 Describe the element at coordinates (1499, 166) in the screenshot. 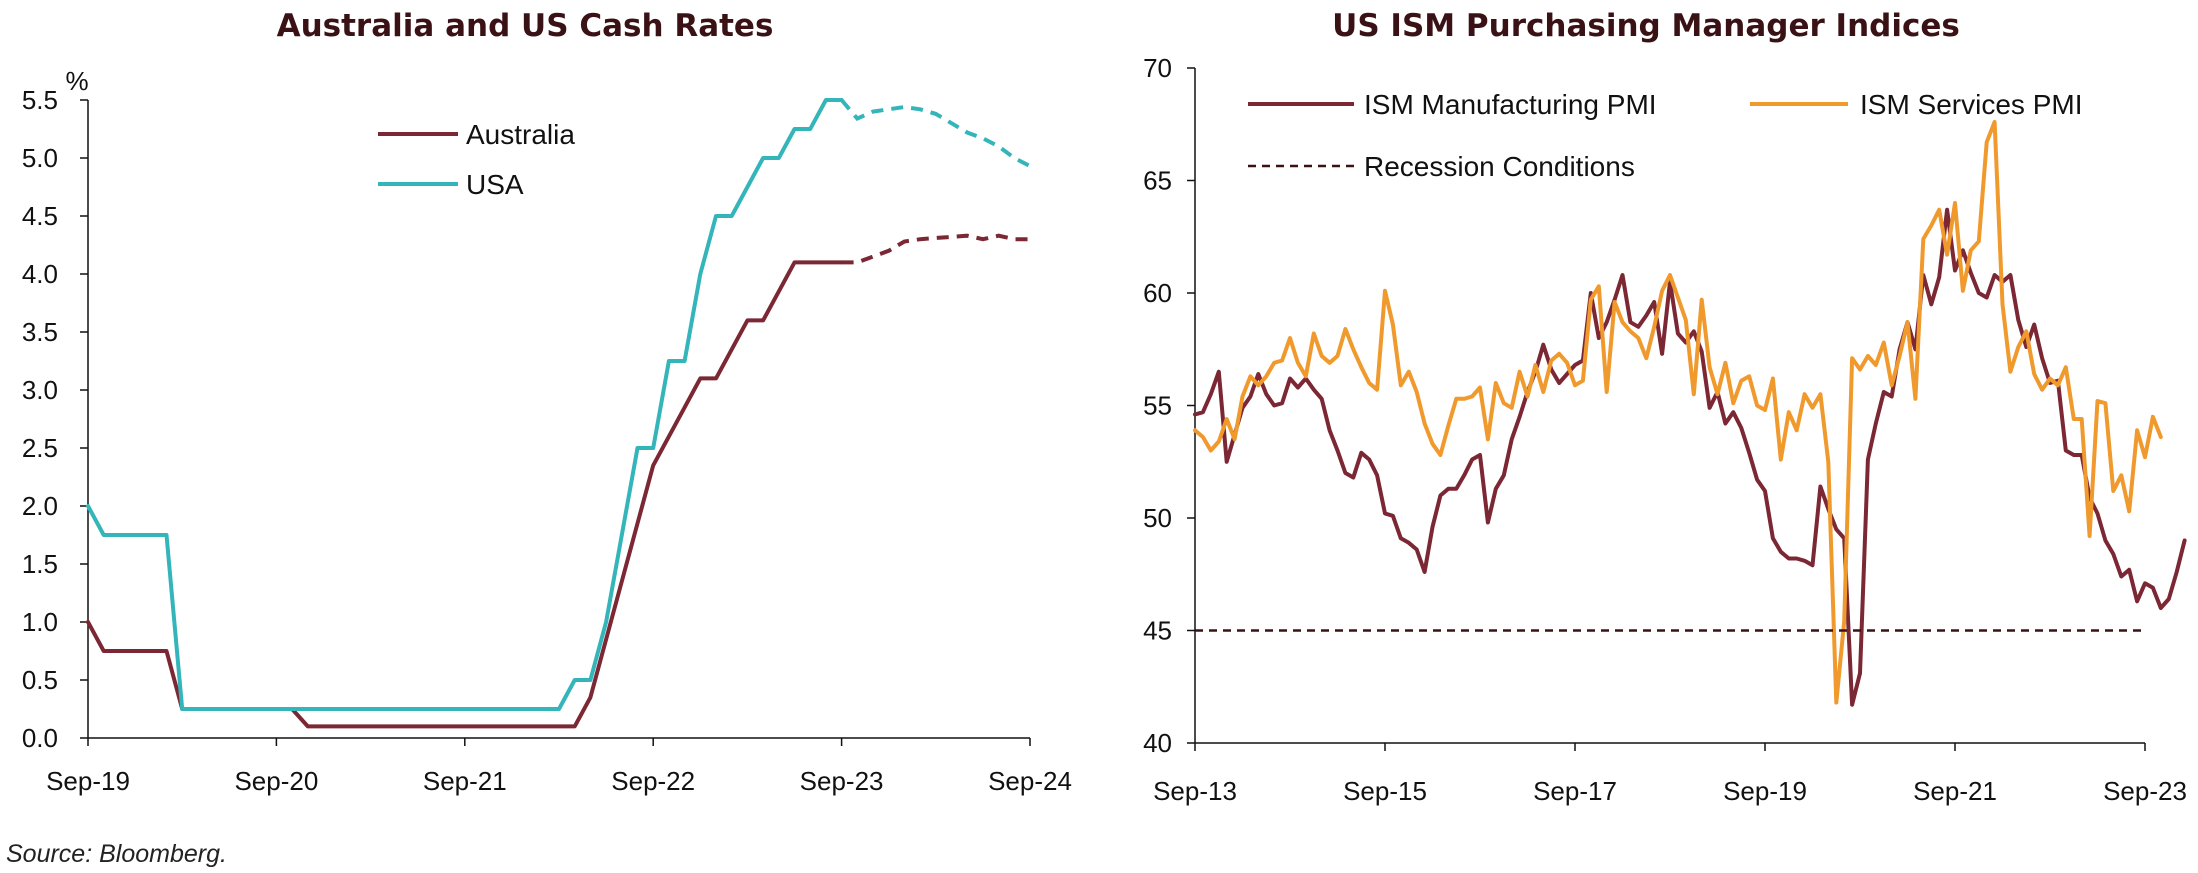

I see `legend-label-recession-conditions: Recession Conditions` at that location.